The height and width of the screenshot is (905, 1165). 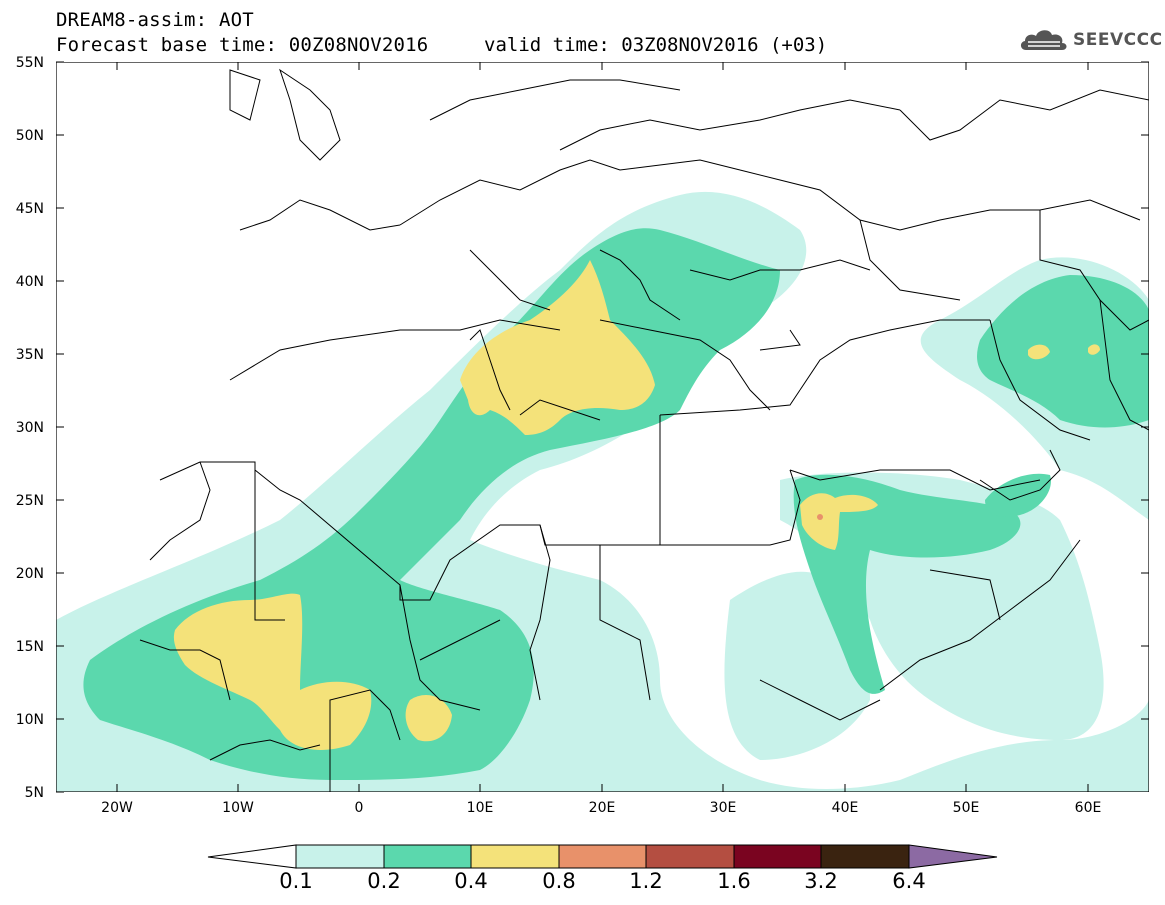 What do you see at coordinates (480, 808) in the screenshot?
I see `lon-label: 10E` at bounding box center [480, 808].